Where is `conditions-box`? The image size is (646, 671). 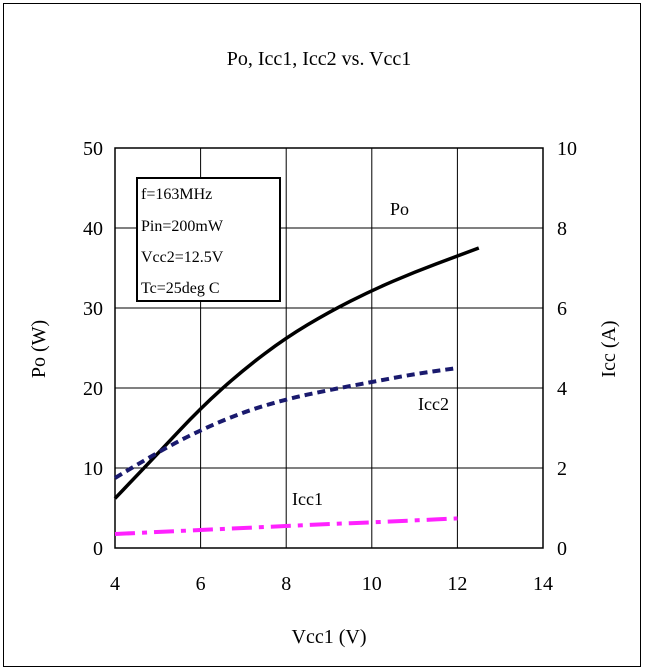 conditions-box is located at coordinates (208, 239).